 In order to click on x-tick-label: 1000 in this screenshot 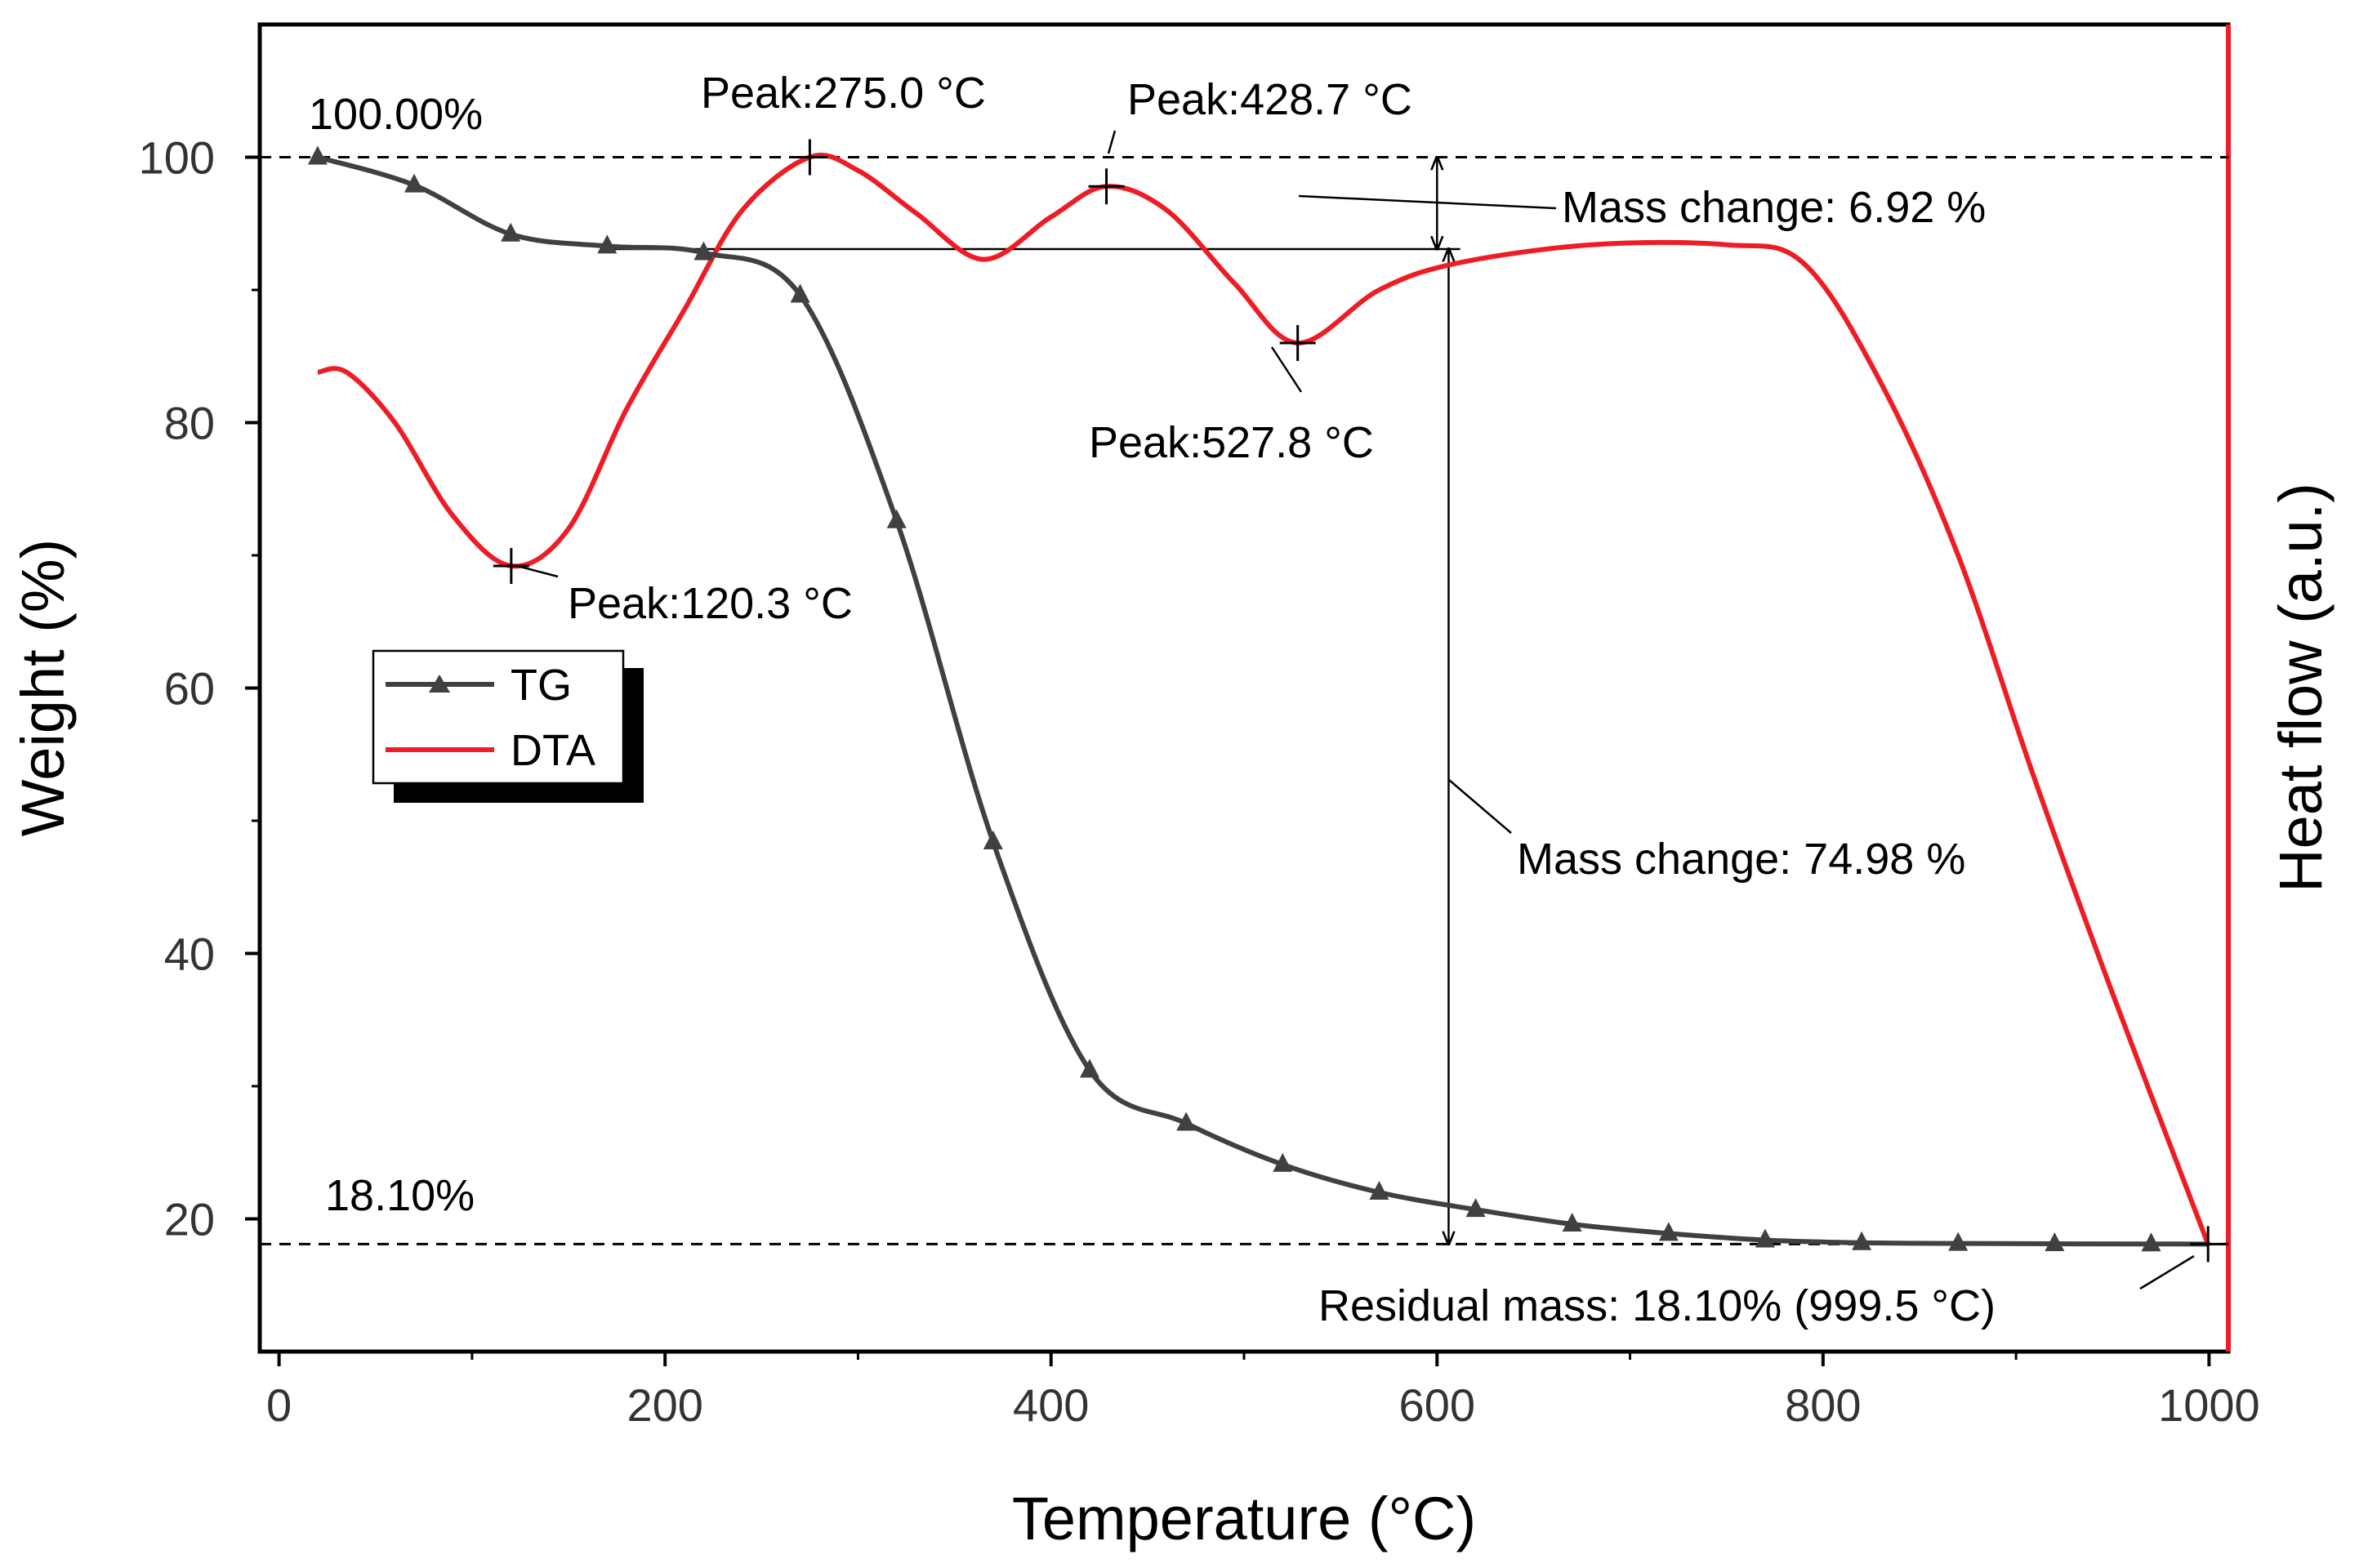, I will do `click(2209, 1405)`.